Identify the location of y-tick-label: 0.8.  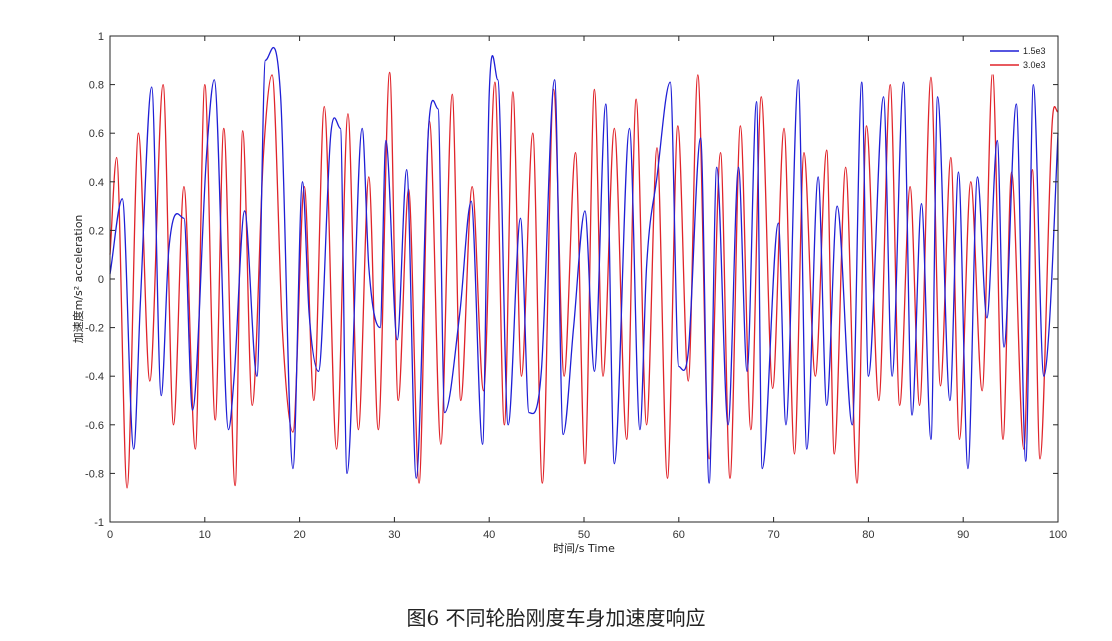
(96, 86).